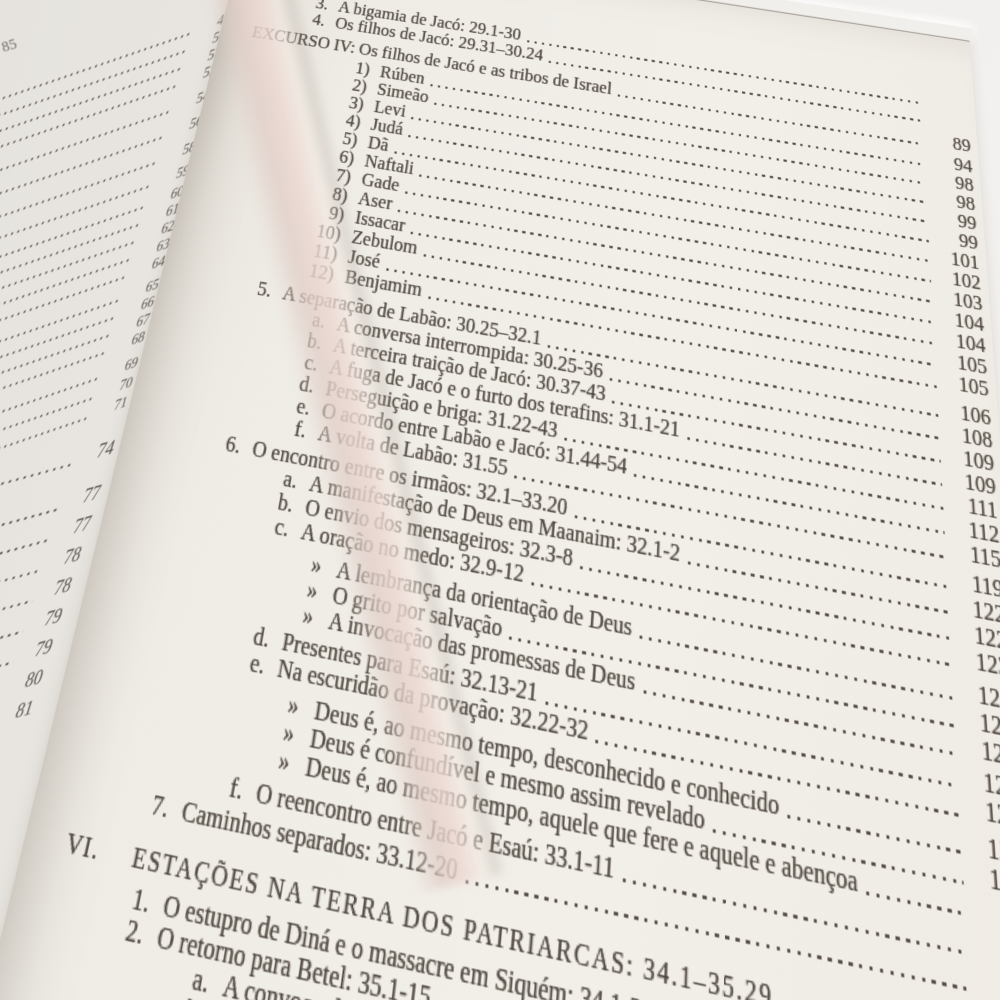 The height and width of the screenshot is (1000, 1000). What do you see at coordinates (264, 290) in the screenshot?
I see `toc-entry-marker: 5.` at bounding box center [264, 290].